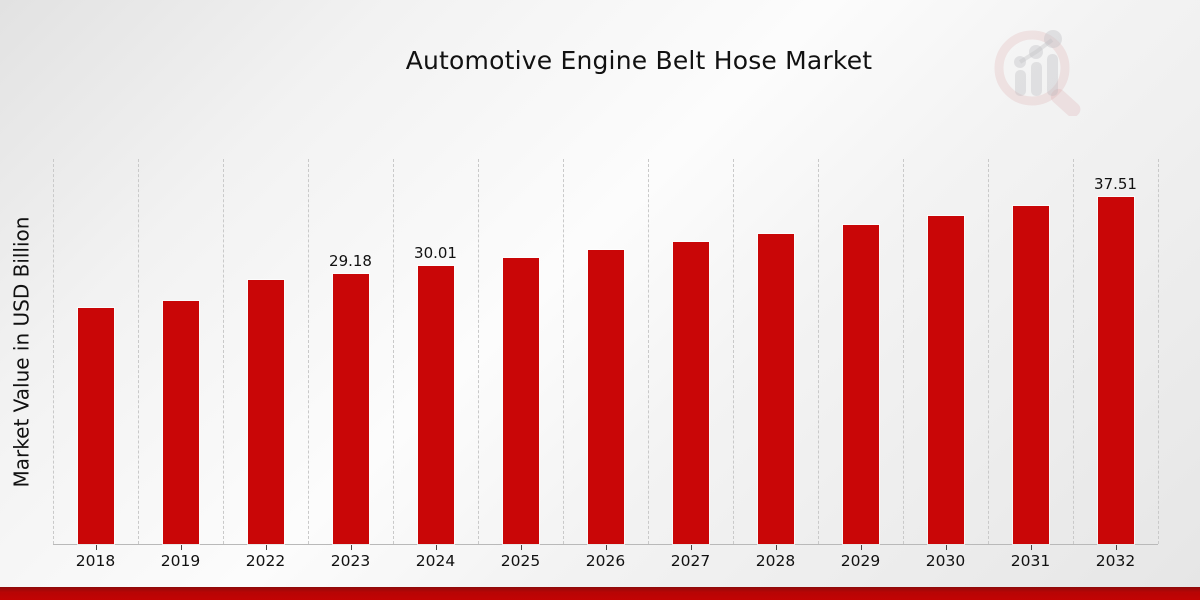  What do you see at coordinates (690, 393) in the screenshot?
I see `bar-2027` at bounding box center [690, 393].